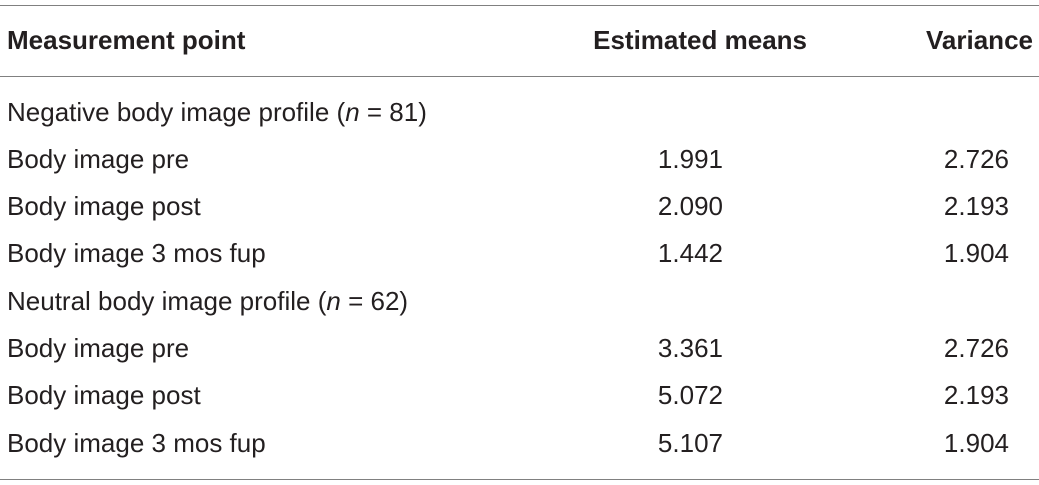 Image resolution: width=1039 pixels, height=485 pixels. What do you see at coordinates (176, 112) in the screenshot?
I see `group-label-prefix: Negative body image profile (` at bounding box center [176, 112].